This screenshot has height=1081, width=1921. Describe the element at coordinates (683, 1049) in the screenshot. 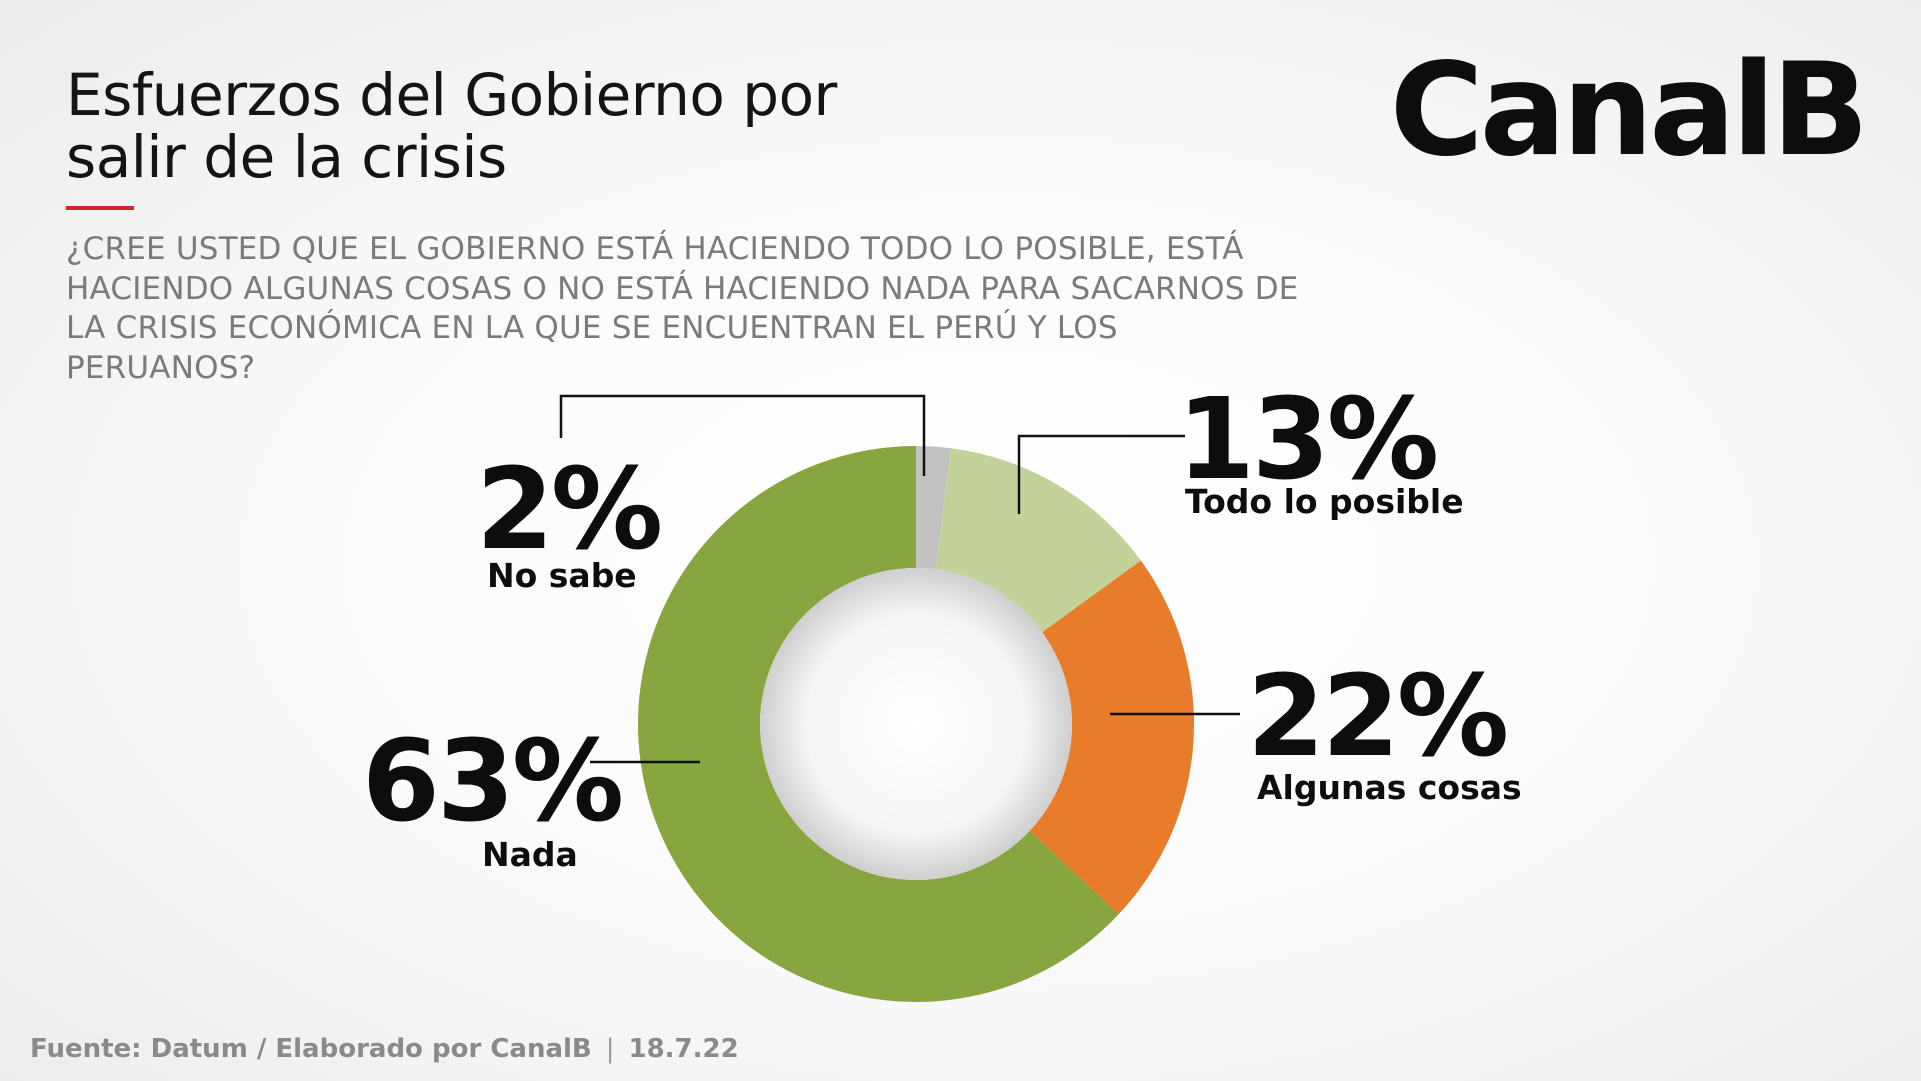

I see `source-date: 18.7.22` at that location.